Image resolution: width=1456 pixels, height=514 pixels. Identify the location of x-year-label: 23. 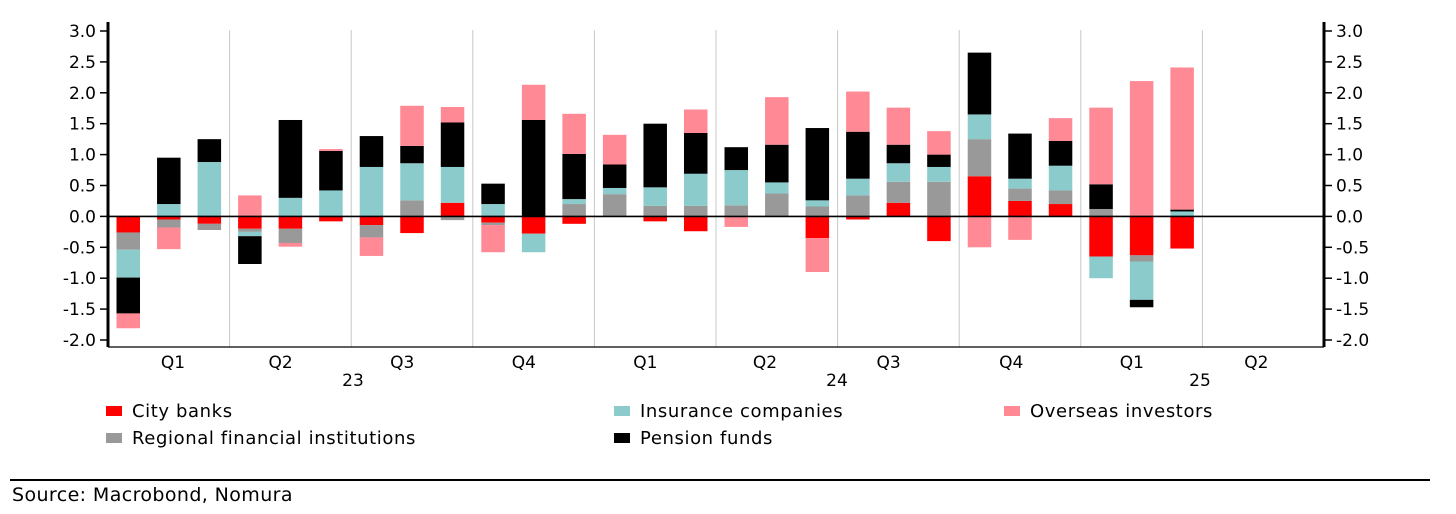
(353, 381).